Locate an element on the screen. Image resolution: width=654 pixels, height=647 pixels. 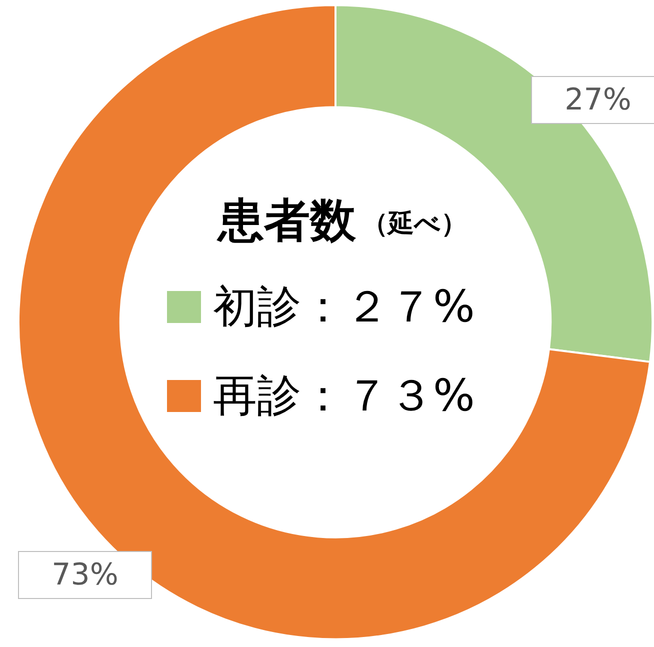
text: 患者数 is located at coordinates (286, 220).